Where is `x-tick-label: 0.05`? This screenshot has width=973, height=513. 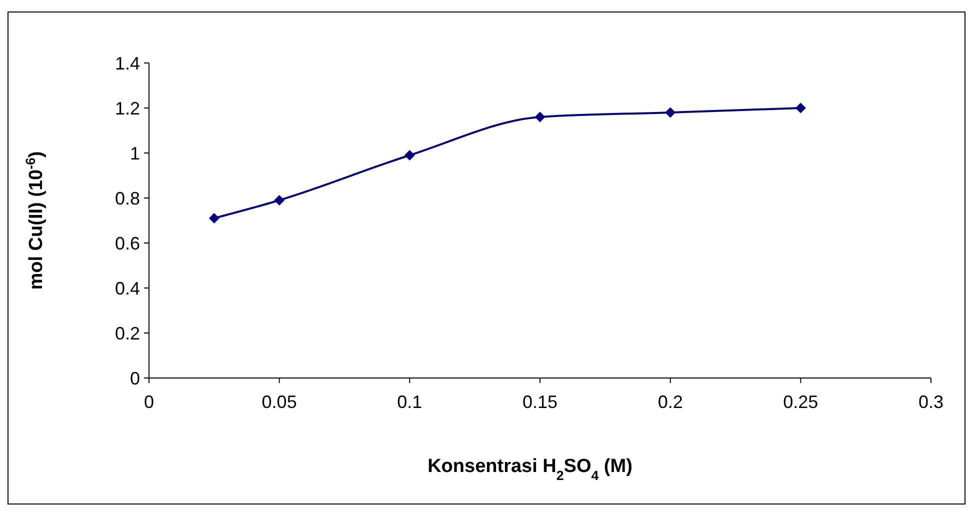
x-tick-label: 0.05 is located at coordinates (279, 402).